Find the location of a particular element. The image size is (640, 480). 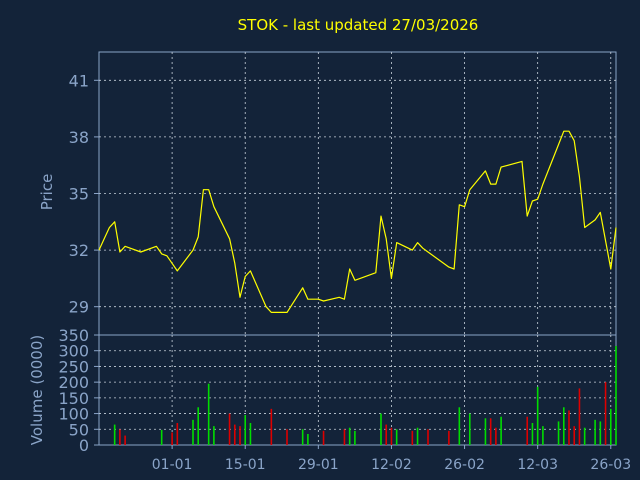

x-tick-label: 12-03 is located at coordinates (537, 465).